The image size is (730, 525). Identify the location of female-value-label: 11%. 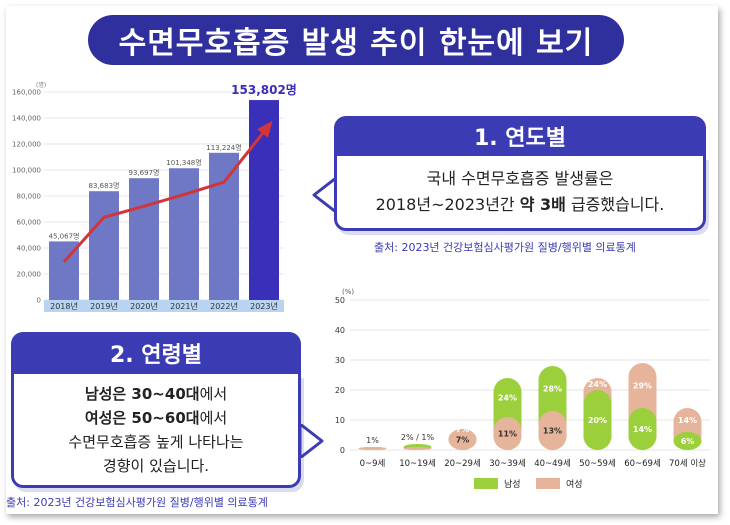
(507, 434).